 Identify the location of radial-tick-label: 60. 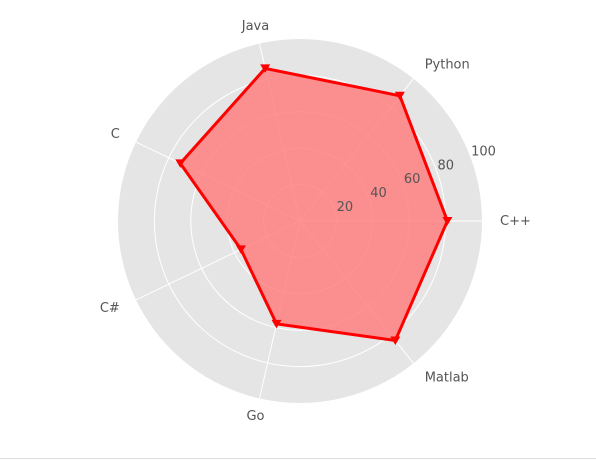
(412, 179).